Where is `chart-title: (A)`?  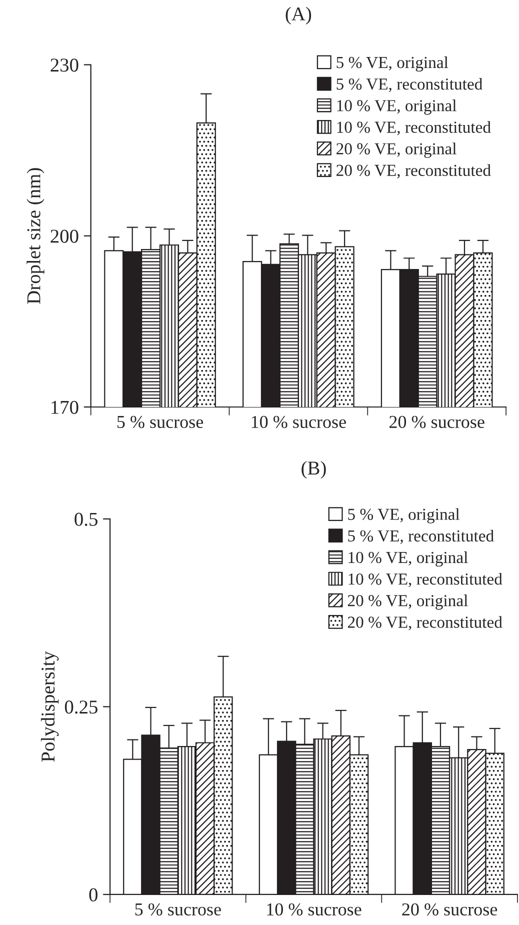
chart-title: (A) is located at coordinates (299, 15).